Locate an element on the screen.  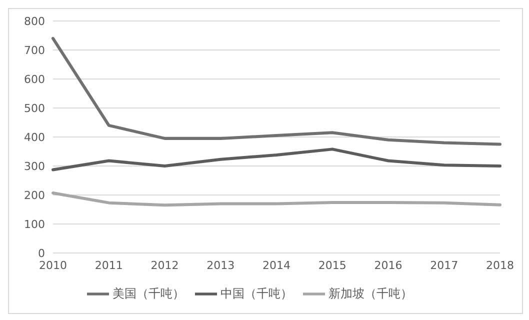
x-tick-label: 2018 is located at coordinates (500, 265).